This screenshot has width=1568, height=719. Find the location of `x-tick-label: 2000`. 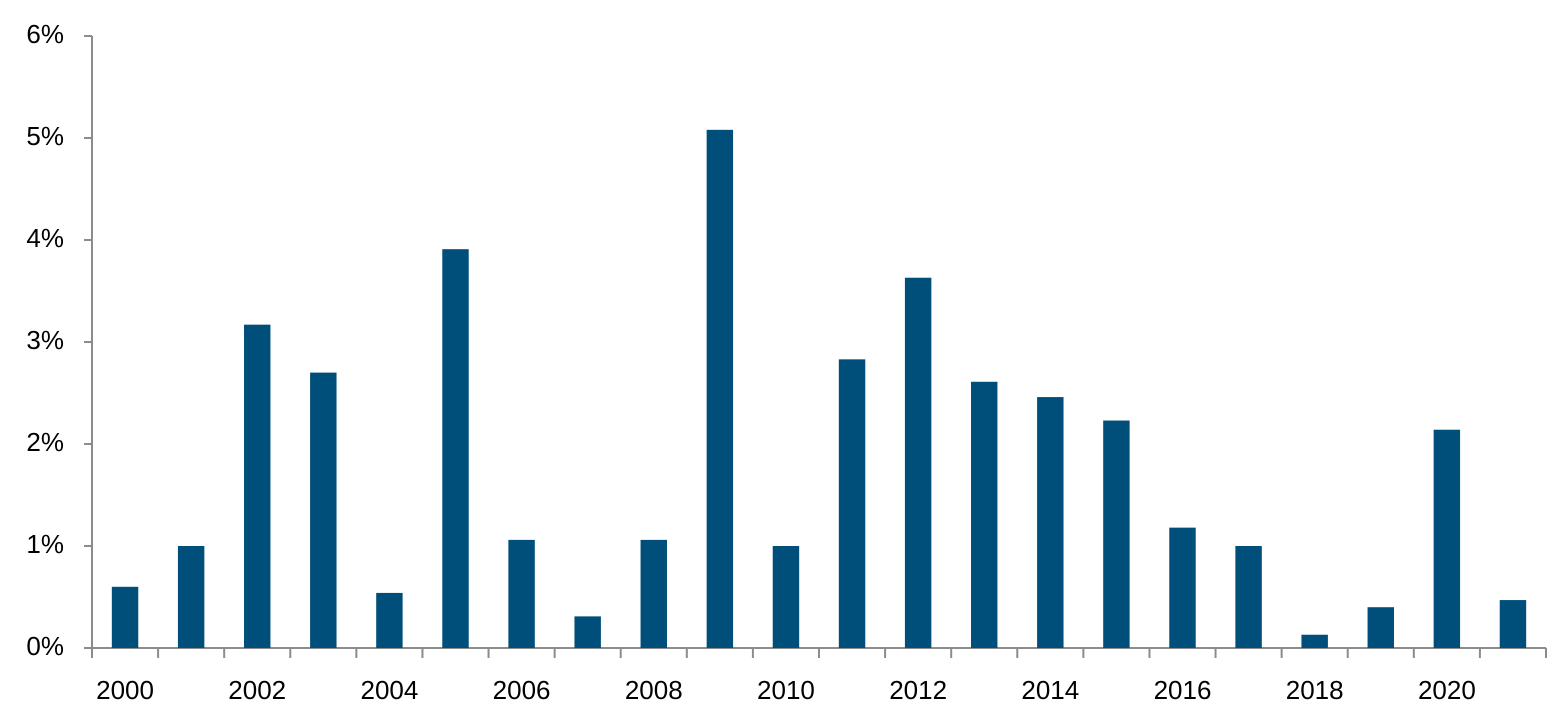

x-tick-label: 2000 is located at coordinates (125, 690).